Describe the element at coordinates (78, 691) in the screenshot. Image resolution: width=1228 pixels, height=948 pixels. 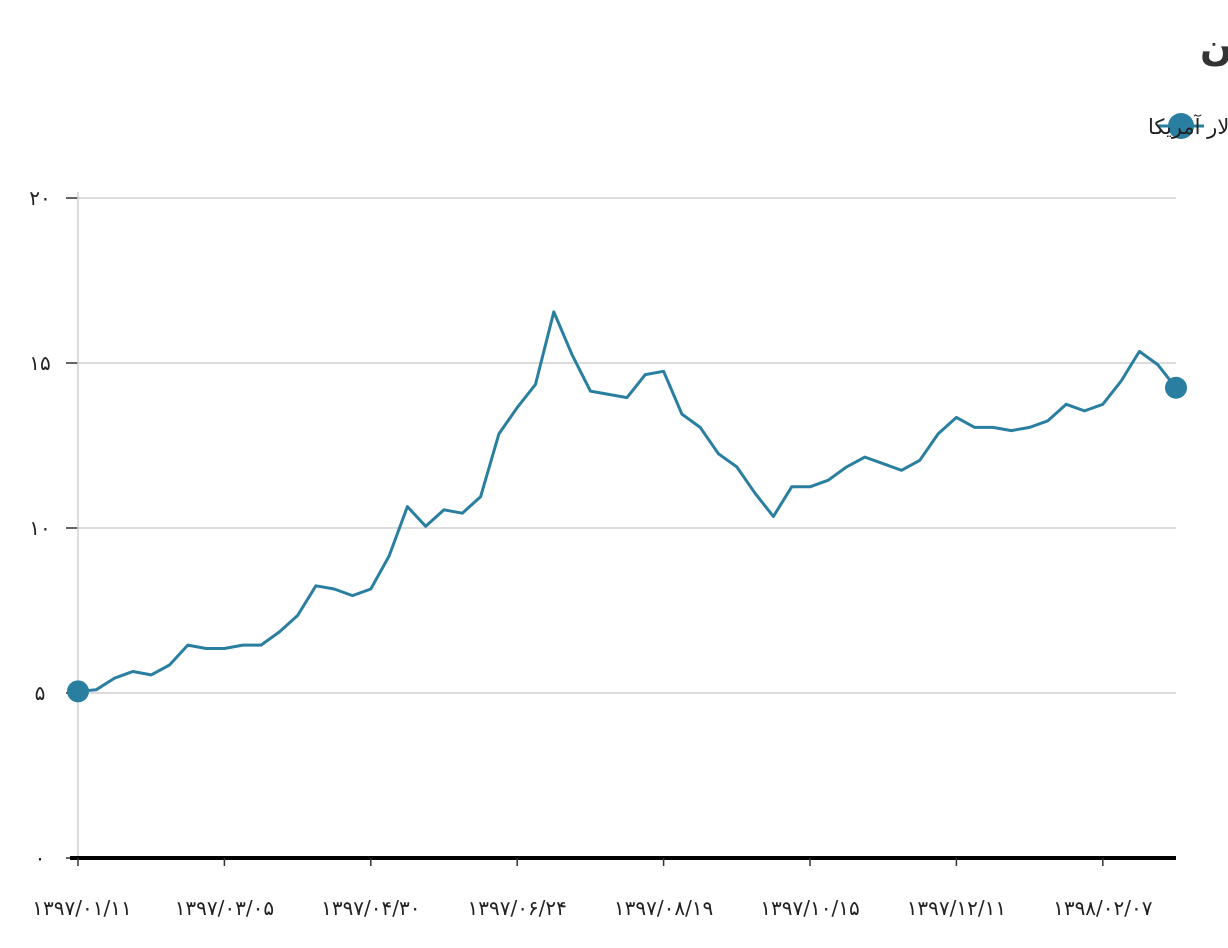
I see `series-start-point` at that location.